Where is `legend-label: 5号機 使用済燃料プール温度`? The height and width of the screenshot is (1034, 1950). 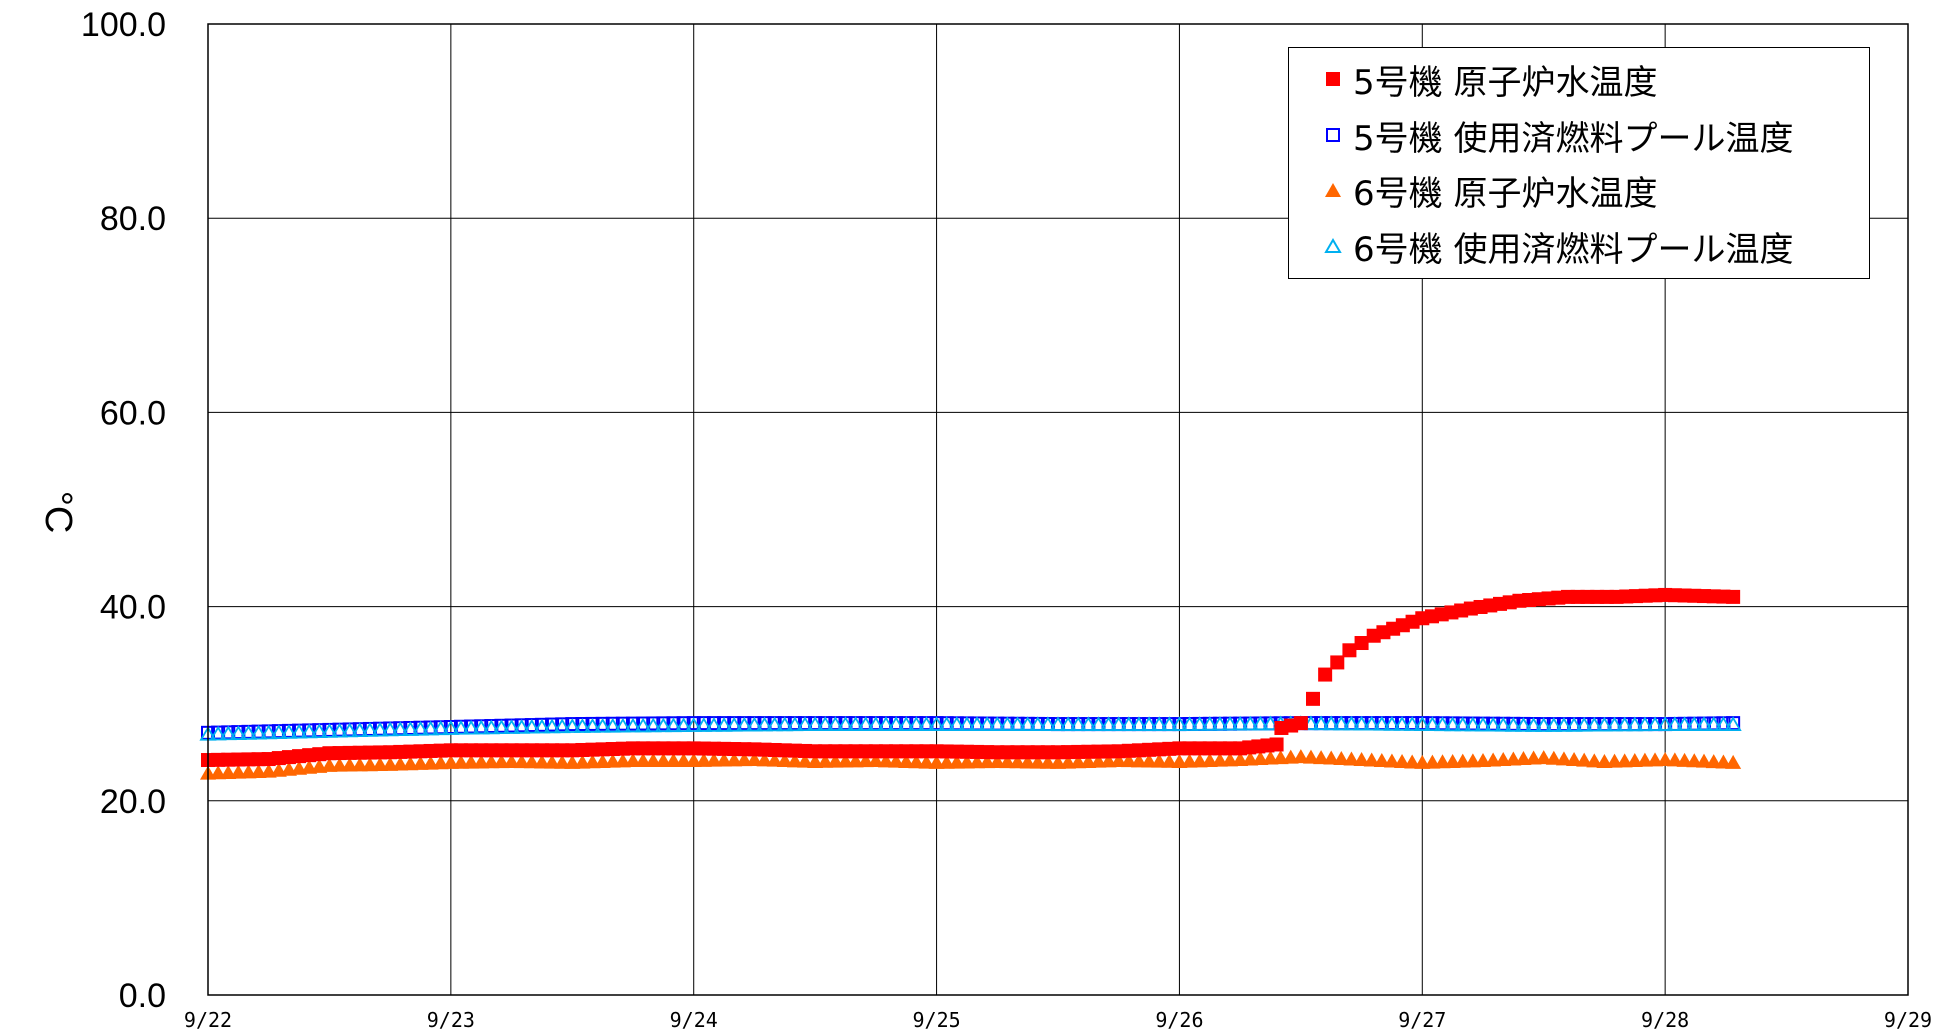 legend-label: 5号機 使用済燃料プール温度 is located at coordinates (1573, 138).